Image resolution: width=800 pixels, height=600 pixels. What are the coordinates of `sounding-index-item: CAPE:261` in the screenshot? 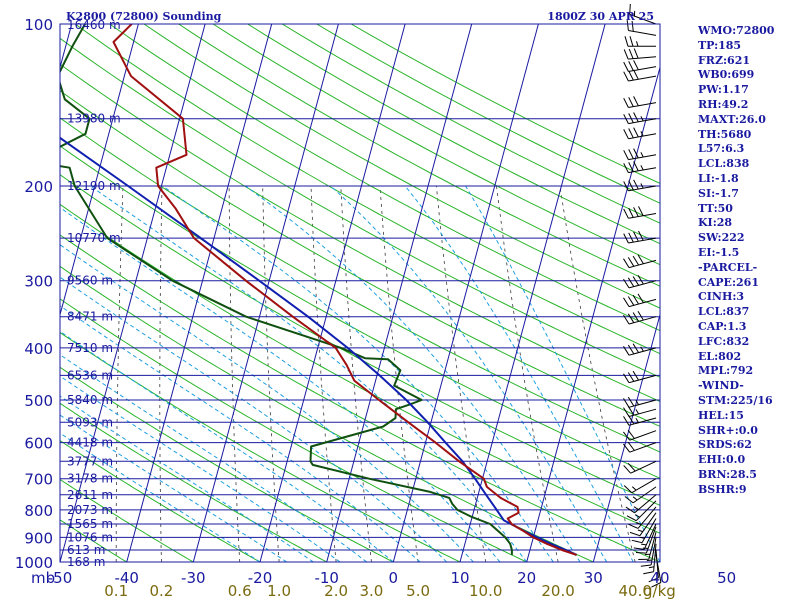 It's located at (728, 282).